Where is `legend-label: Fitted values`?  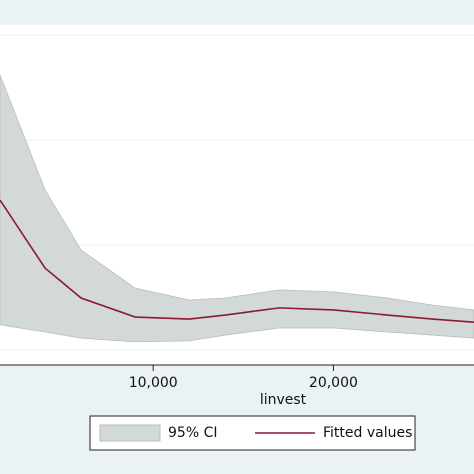 legend-label: Fitted values is located at coordinates (367, 433).